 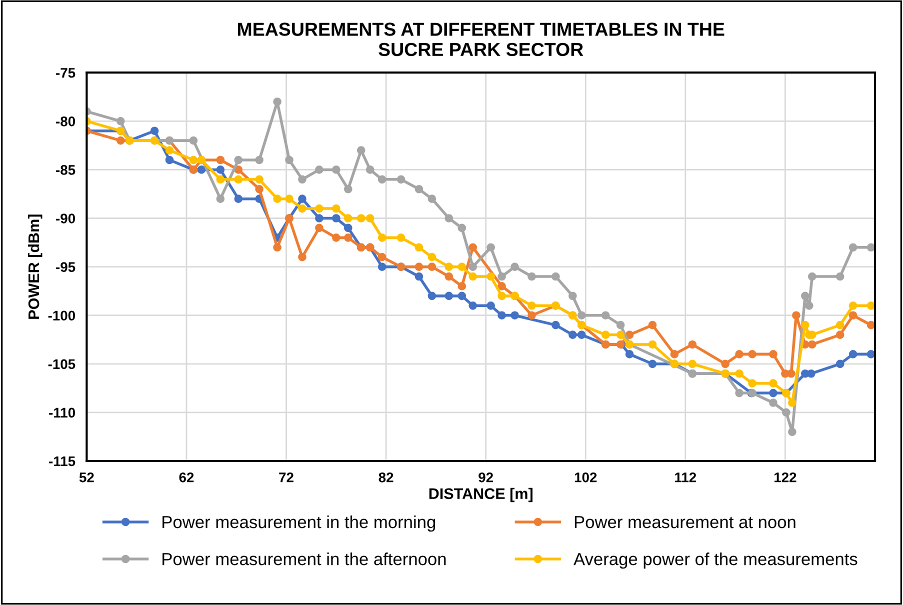 What do you see at coordinates (66, 73) in the screenshot?
I see `y-tick-label: -75` at bounding box center [66, 73].